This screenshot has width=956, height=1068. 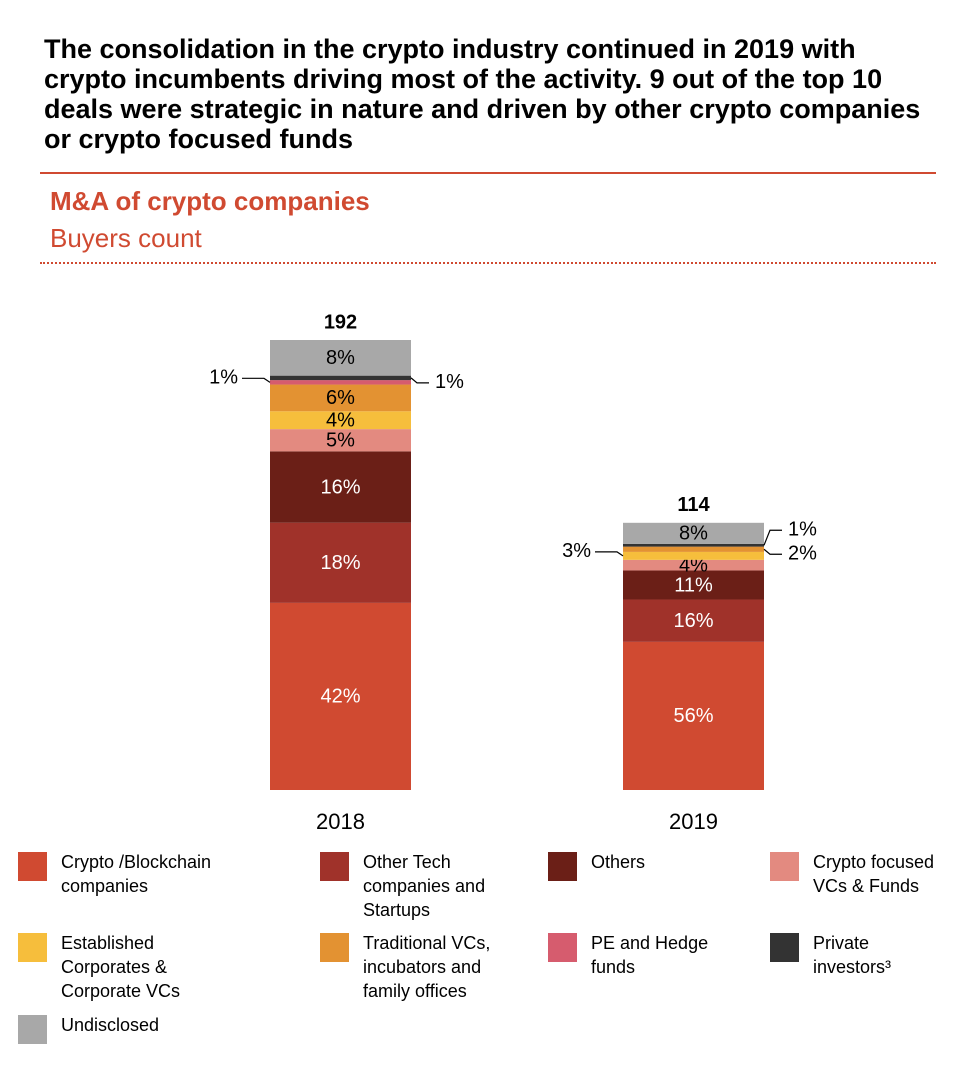 I want to click on data-label: 3%, so click(x=576, y=551).